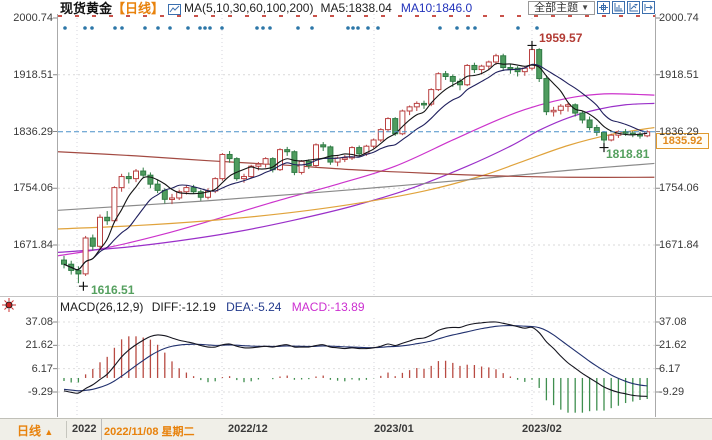 This screenshot has height=440, width=712. Describe the element at coordinates (84, 429) in the screenshot. I see `date-label: 2022` at that location.